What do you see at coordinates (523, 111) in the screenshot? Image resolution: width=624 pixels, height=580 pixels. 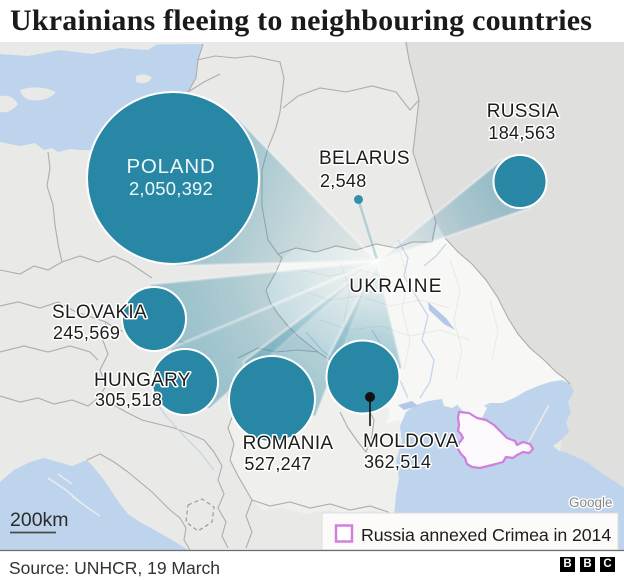 I see `svg-text: RUSSIA` at bounding box center [523, 111].